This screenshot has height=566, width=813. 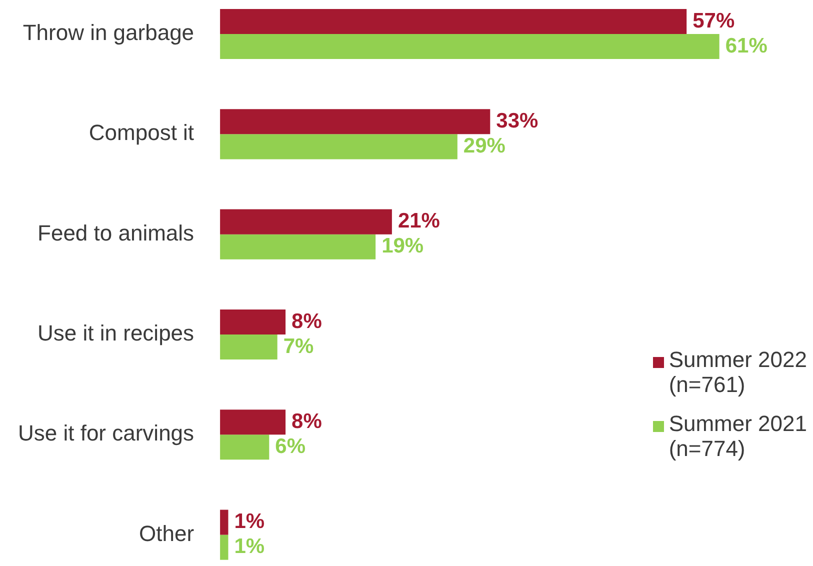 I want to click on legend-label: Summer 2022 (n=761), so click(x=737, y=372).